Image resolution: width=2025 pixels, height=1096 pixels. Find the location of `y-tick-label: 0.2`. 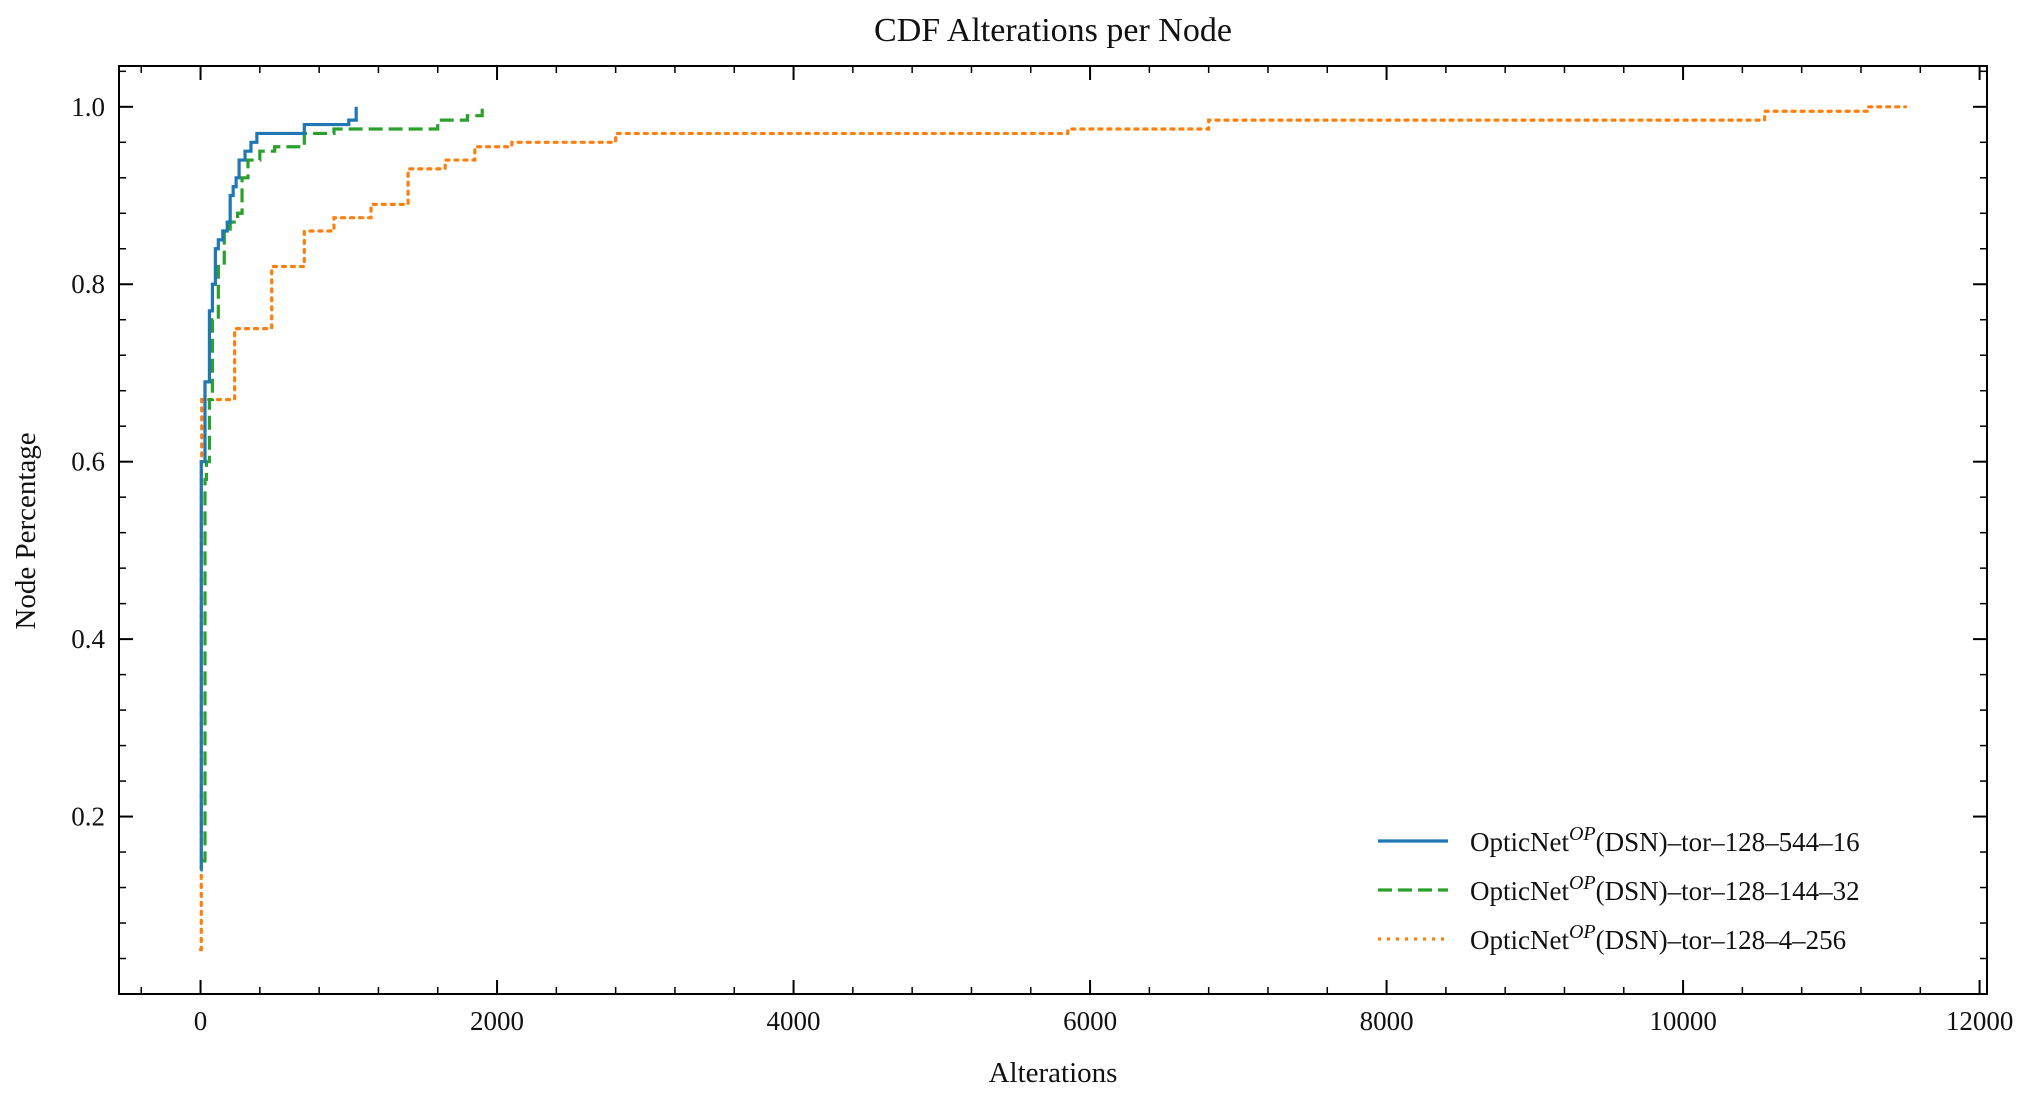

y-tick-label: 0.2 is located at coordinates (88, 817).